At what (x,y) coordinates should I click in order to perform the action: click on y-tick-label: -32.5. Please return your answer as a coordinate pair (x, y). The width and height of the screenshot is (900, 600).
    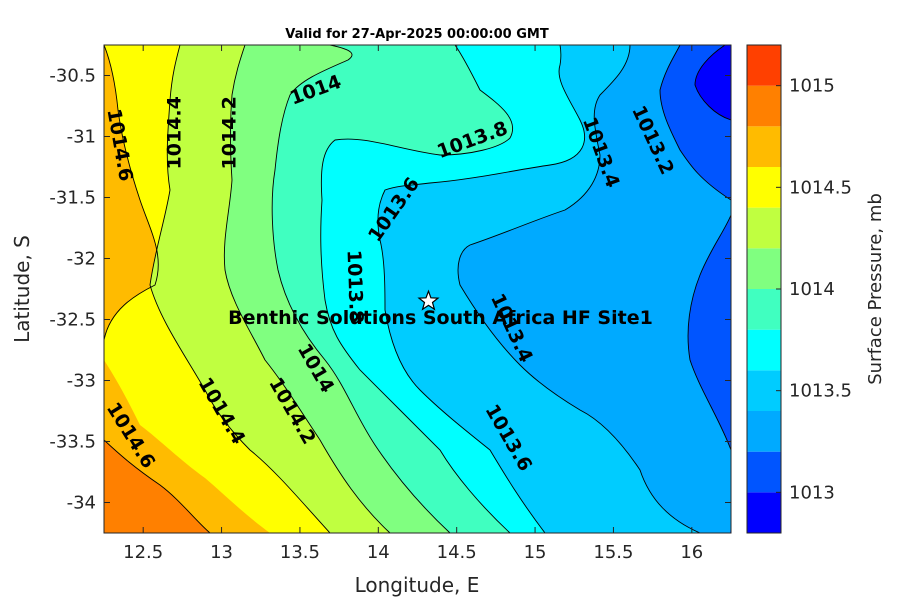
    Looking at the image, I should click on (72, 320).